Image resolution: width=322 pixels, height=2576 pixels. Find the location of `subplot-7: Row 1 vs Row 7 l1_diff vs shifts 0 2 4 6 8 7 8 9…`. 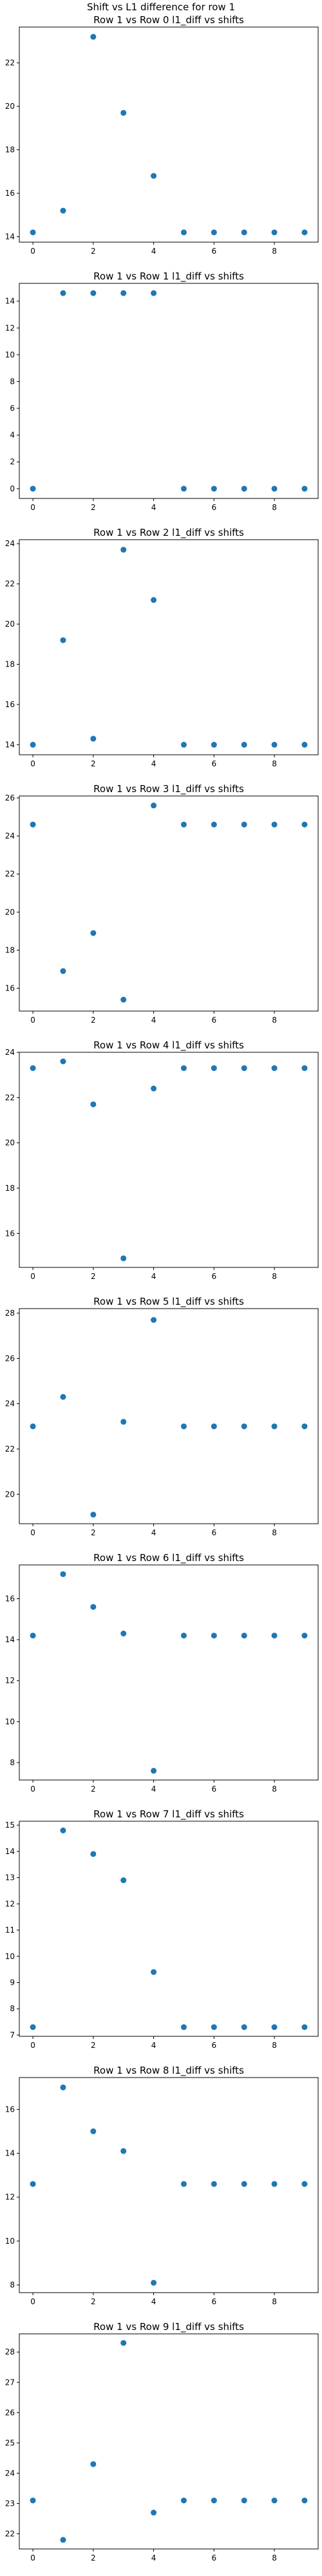

subplot-7: Row 1 vs Row 7 l1_diff vs shifts 0 2 4 6 8 7 8 9… is located at coordinates (162, 1929).